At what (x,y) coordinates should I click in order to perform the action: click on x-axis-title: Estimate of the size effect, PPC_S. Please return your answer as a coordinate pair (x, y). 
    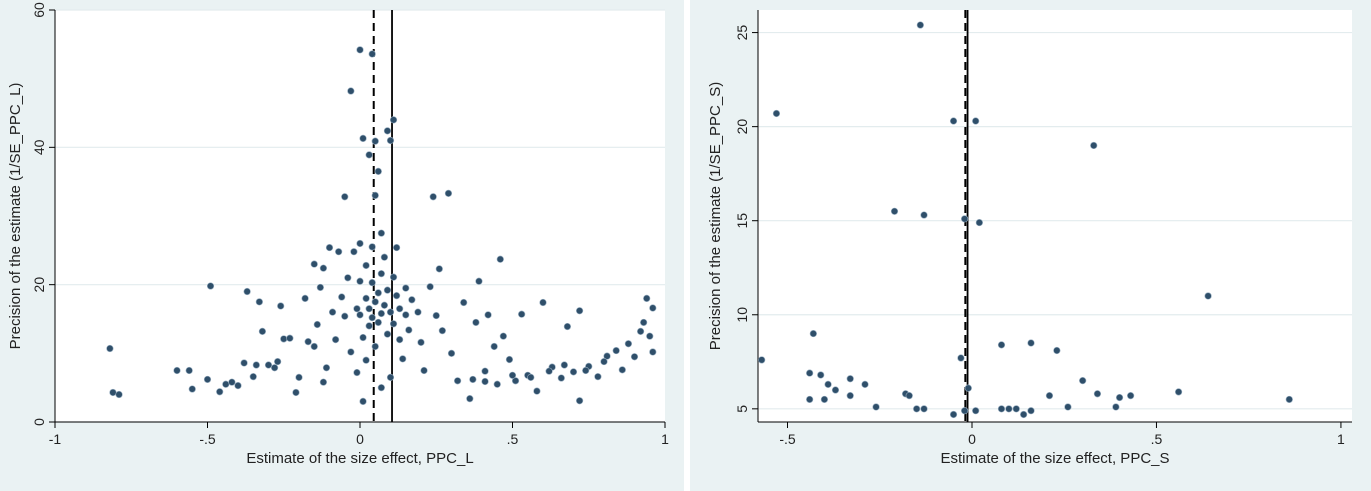
    Looking at the image, I should click on (1055, 458).